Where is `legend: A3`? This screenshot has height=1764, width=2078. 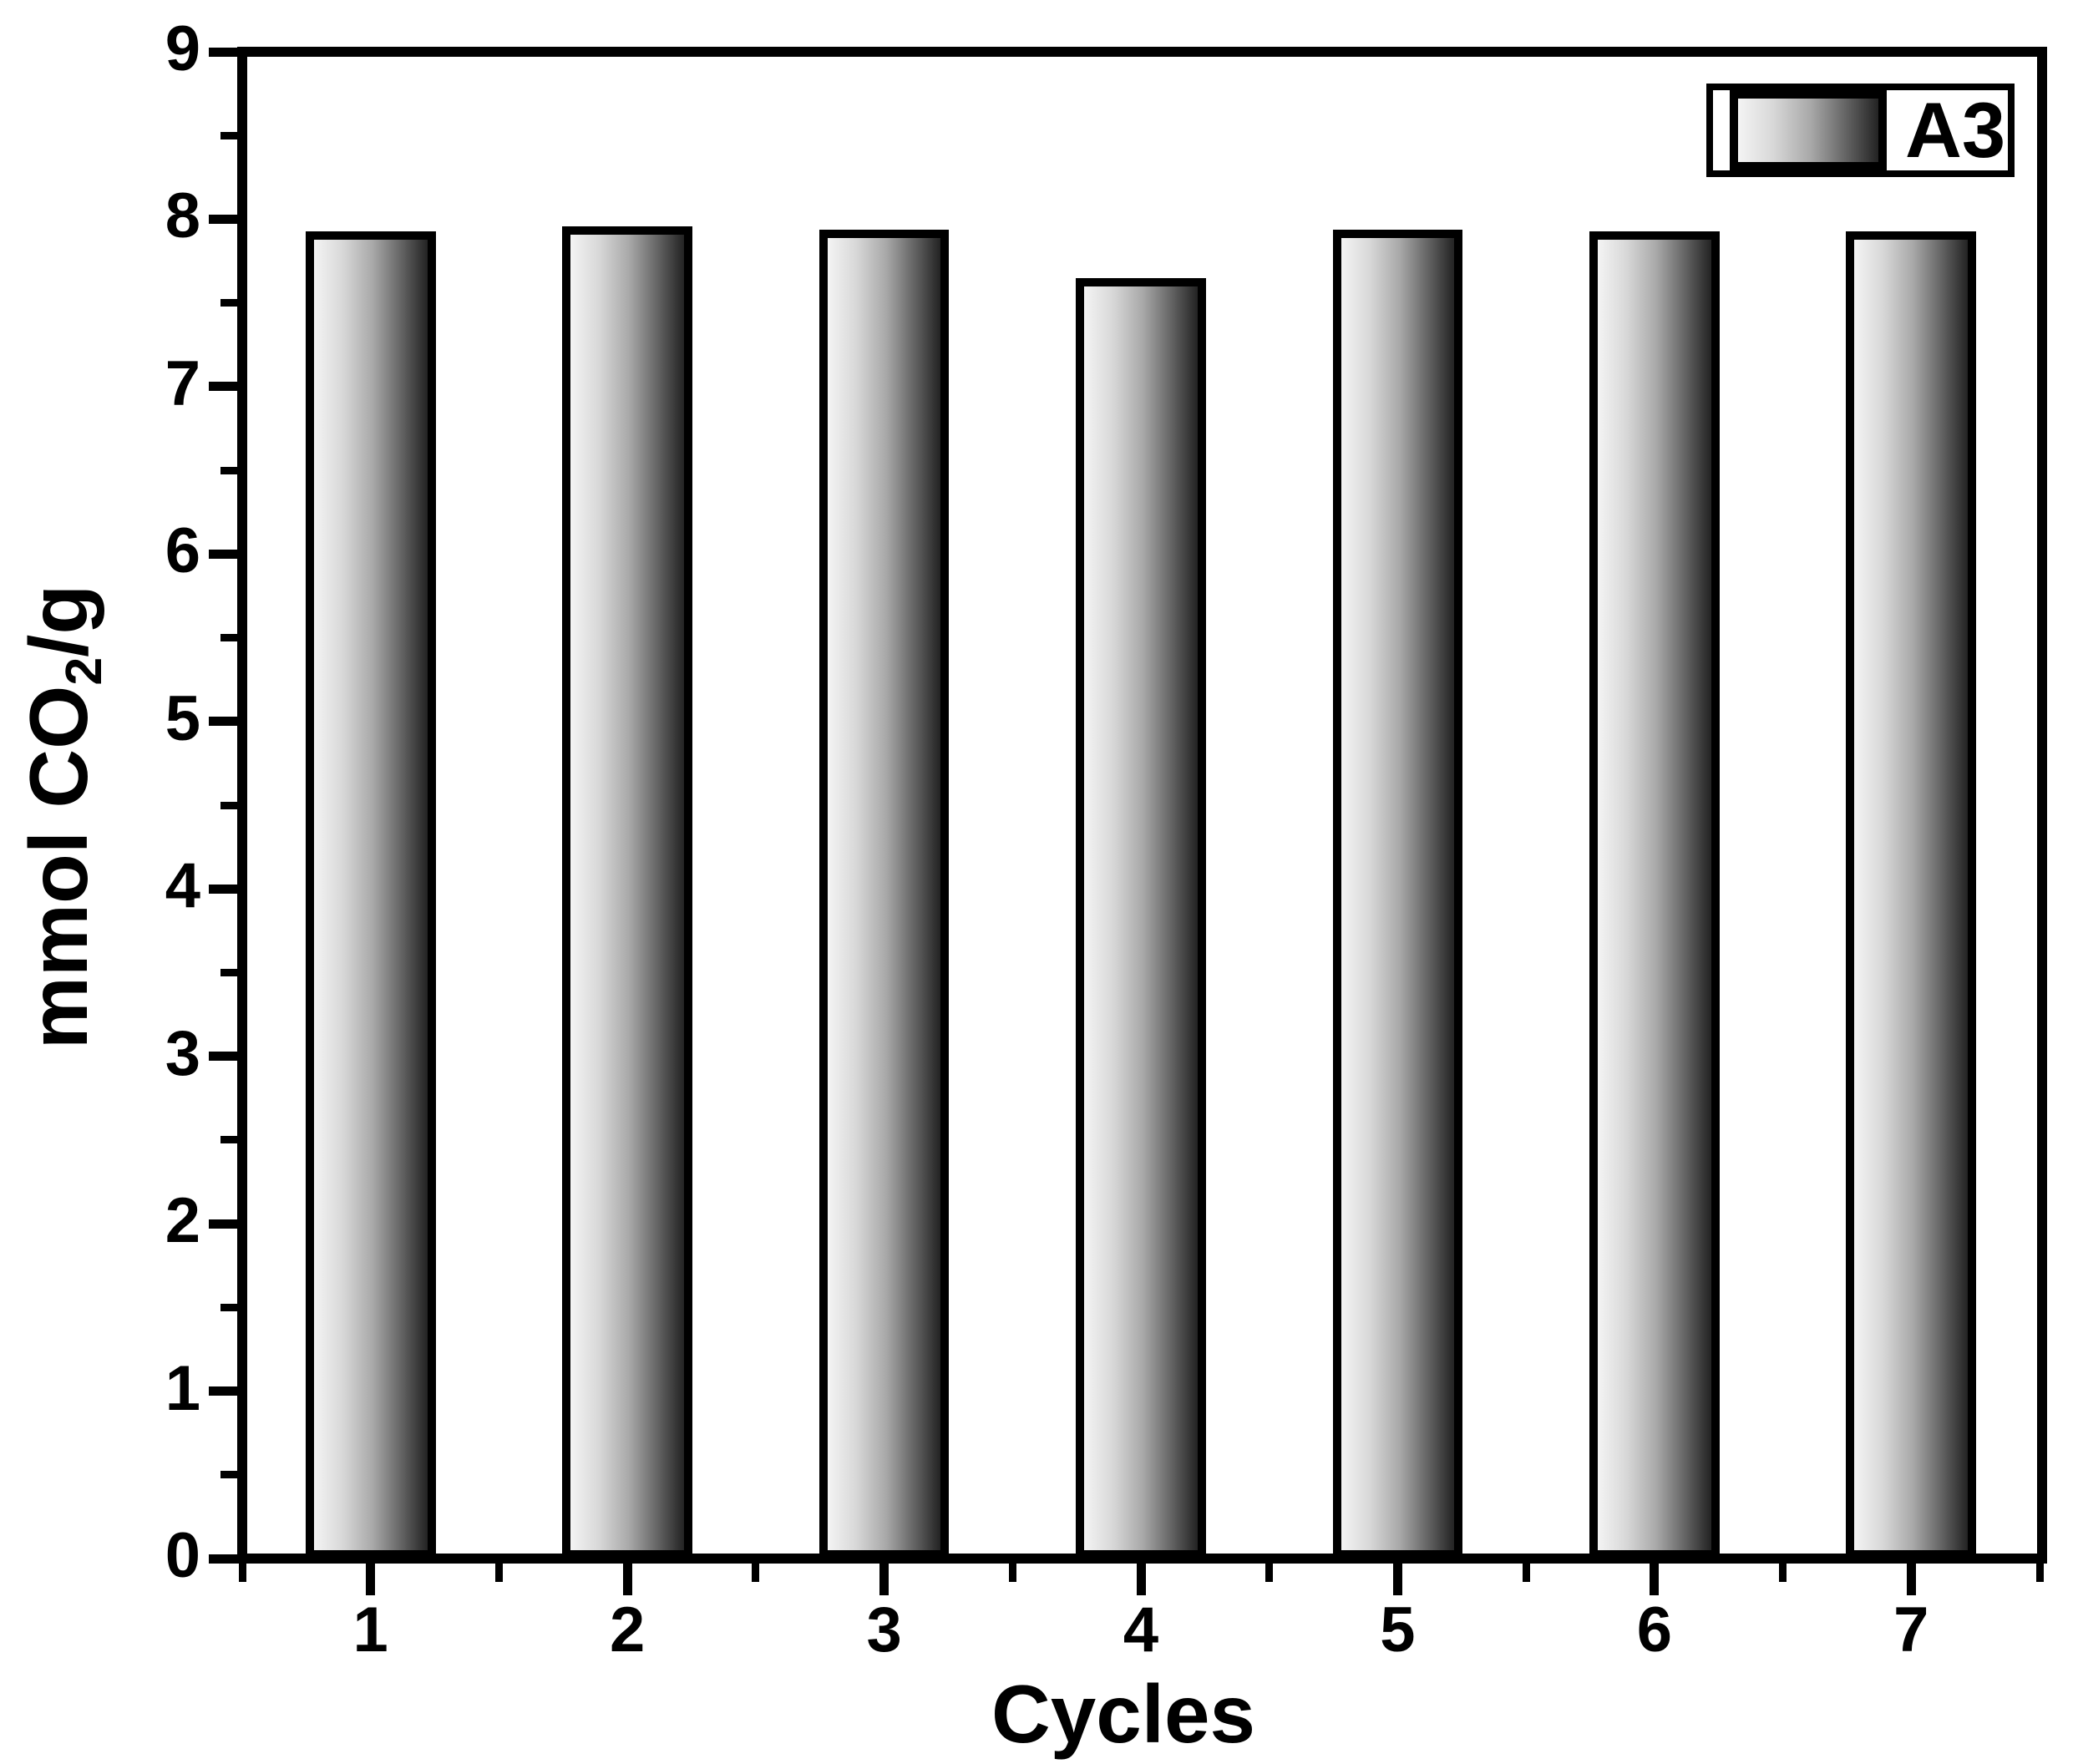 legend: A3 is located at coordinates (1861, 130).